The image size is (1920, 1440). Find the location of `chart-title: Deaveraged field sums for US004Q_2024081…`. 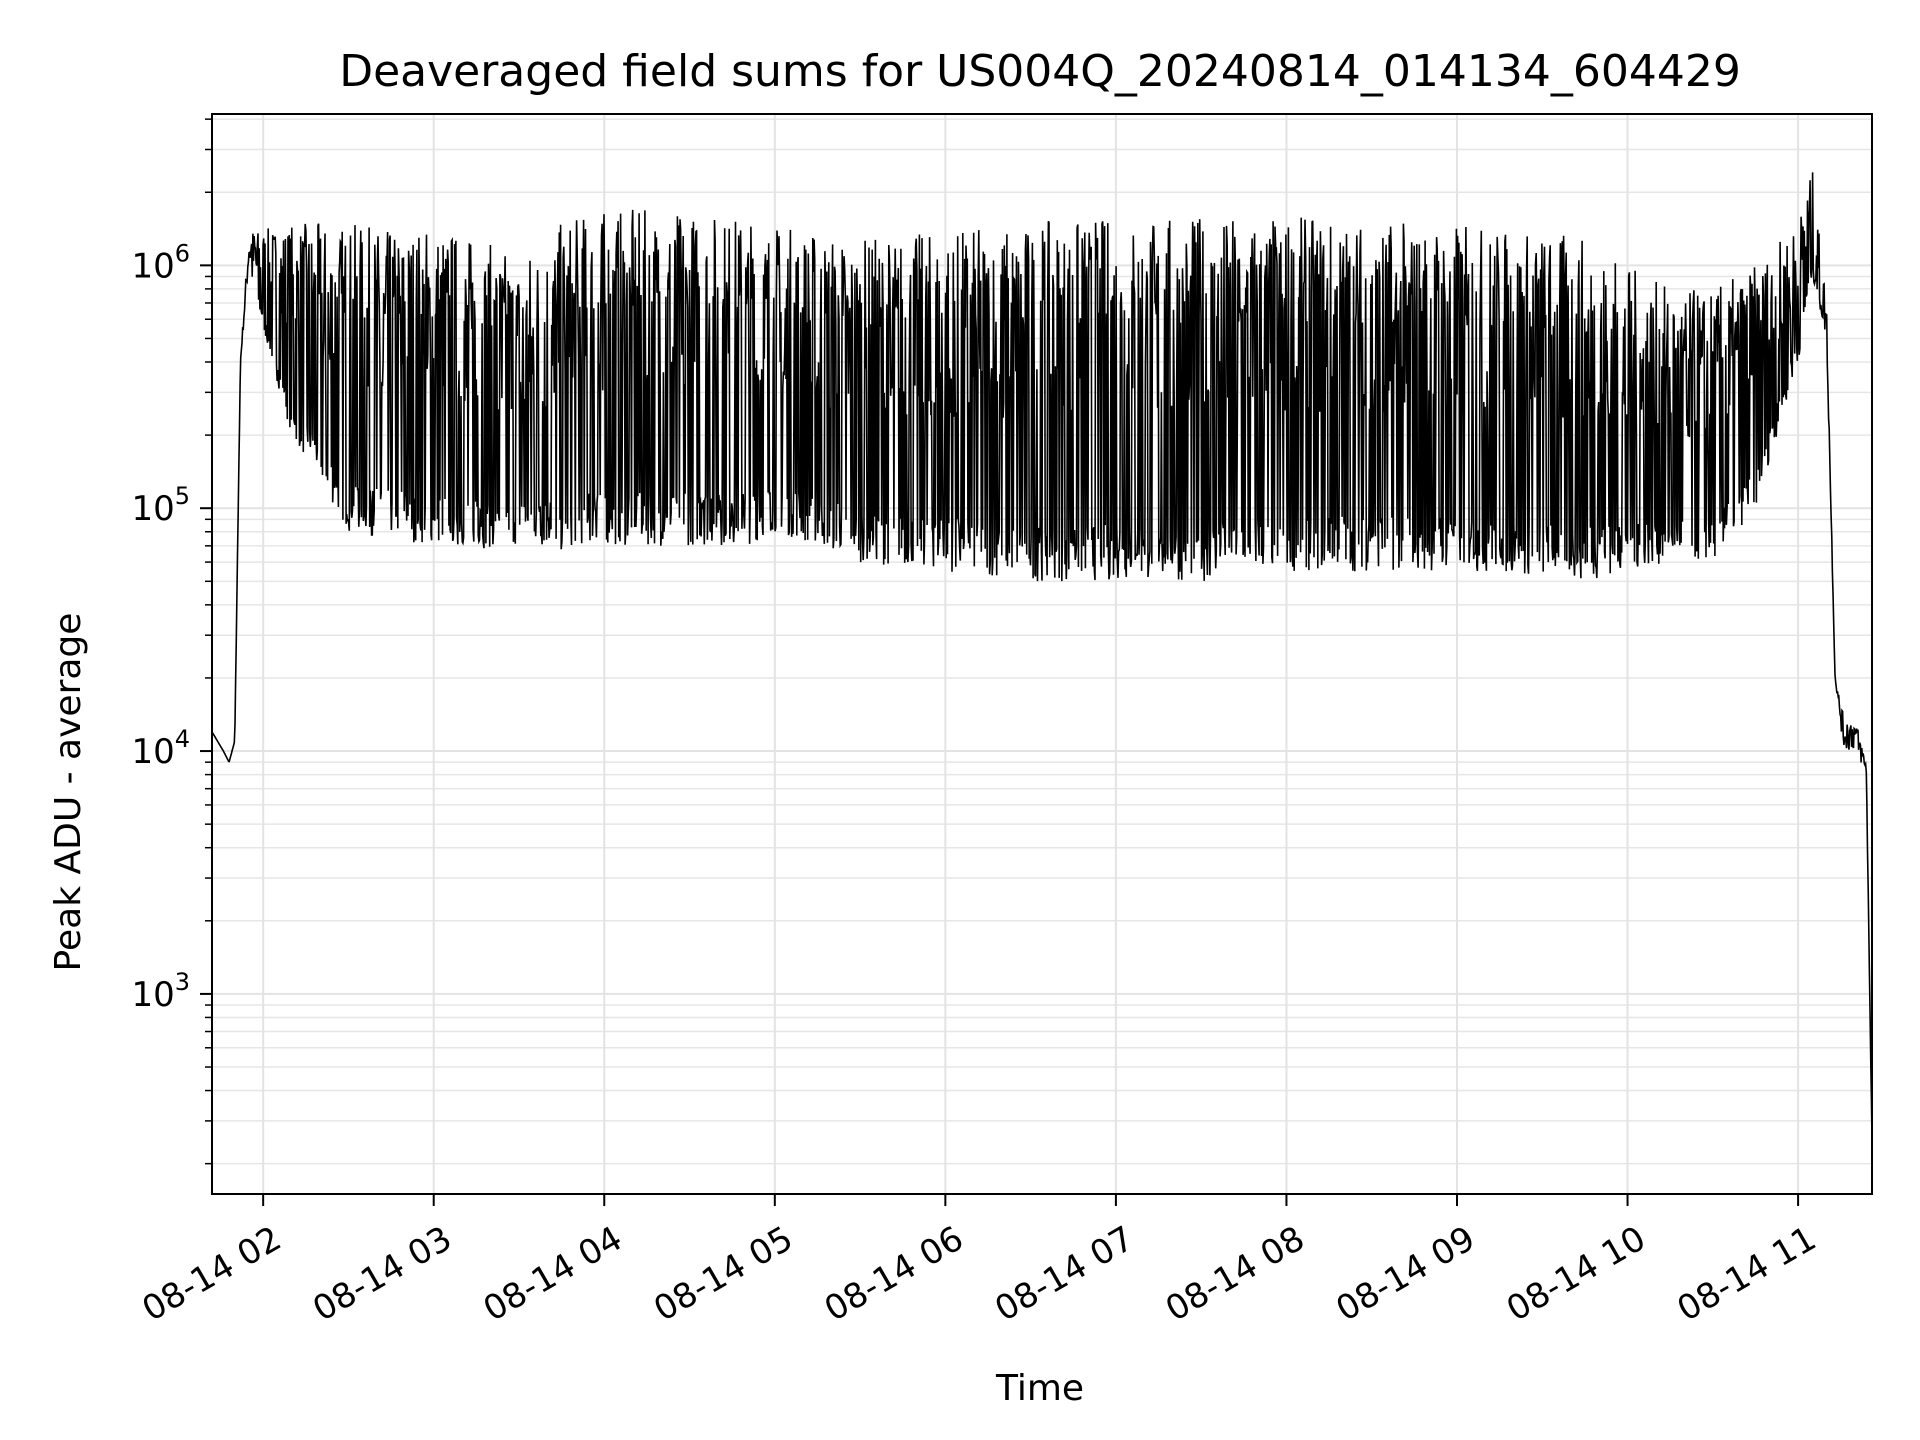

chart-title: Deaveraged field sums for US004Q_2024081… is located at coordinates (1040, 71).